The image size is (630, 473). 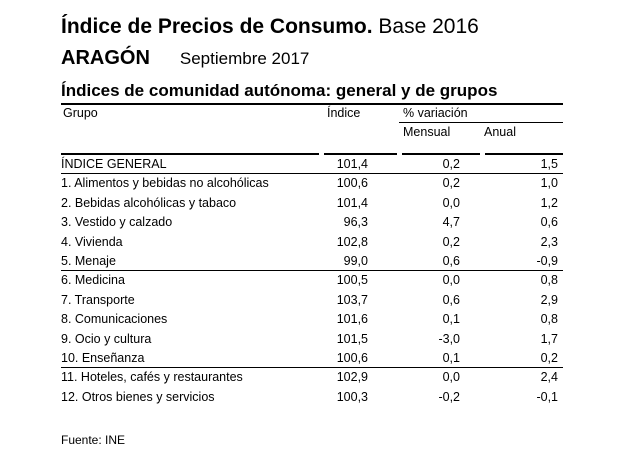 I want to click on cell-index: 100,5, so click(x=352, y=280).